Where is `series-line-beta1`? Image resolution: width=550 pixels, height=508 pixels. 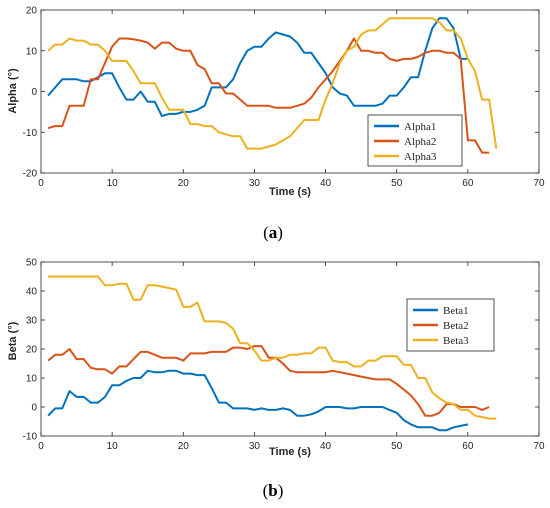
series-line-beta1 is located at coordinates (258, 400).